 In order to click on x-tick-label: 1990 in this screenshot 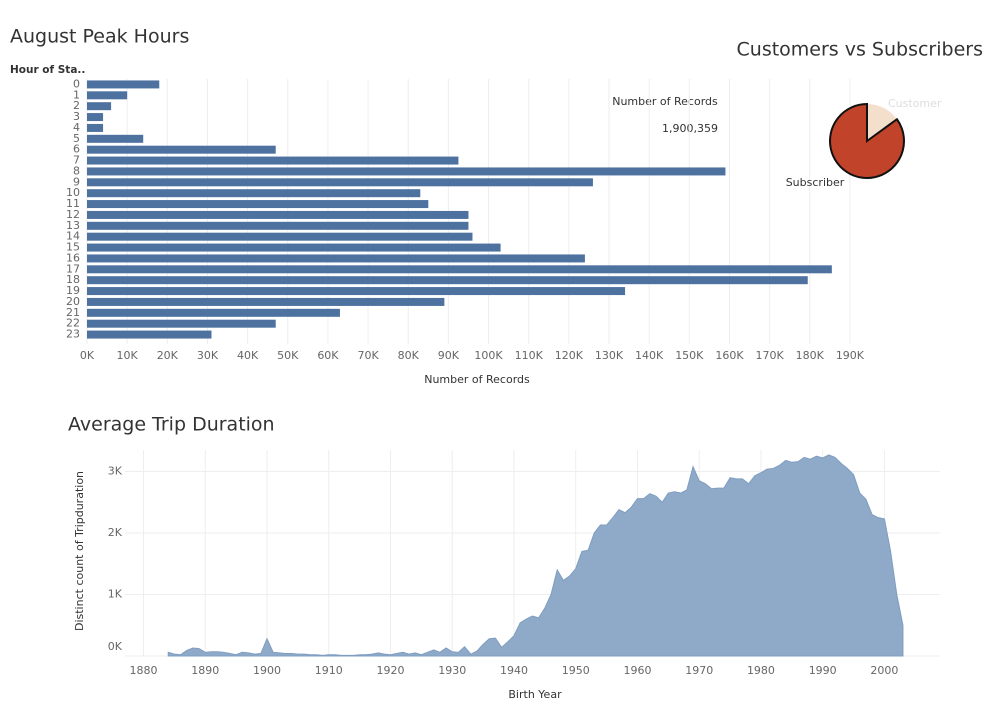, I will do `click(823, 670)`.